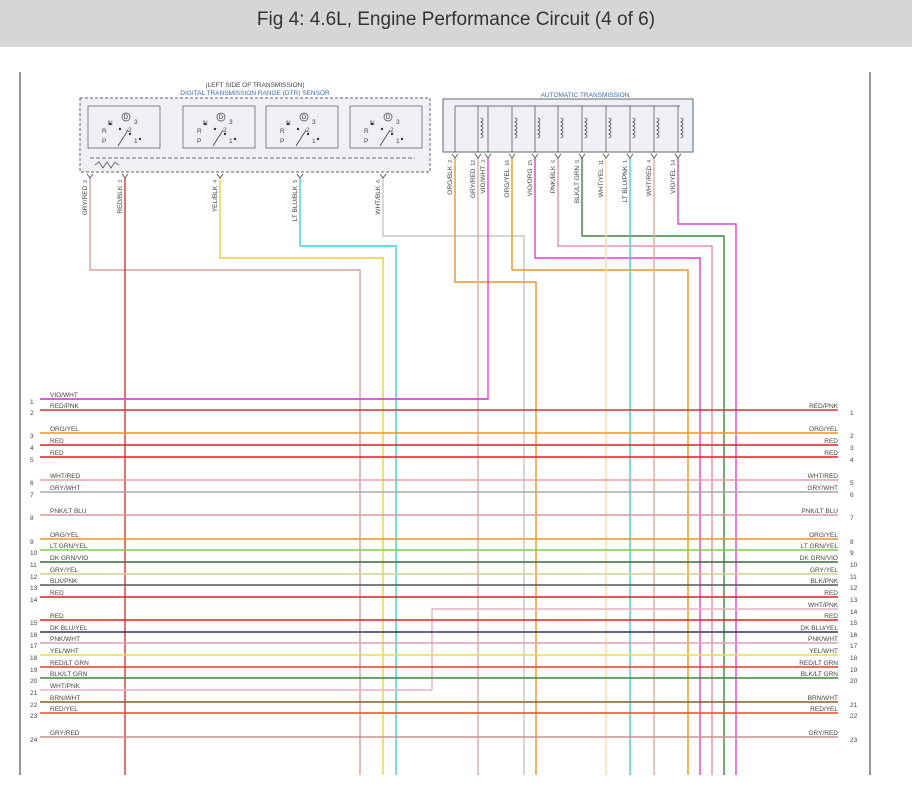  Describe the element at coordinates (65, 698) in the screenshot. I see `left-label: BRN/WHT` at that location.